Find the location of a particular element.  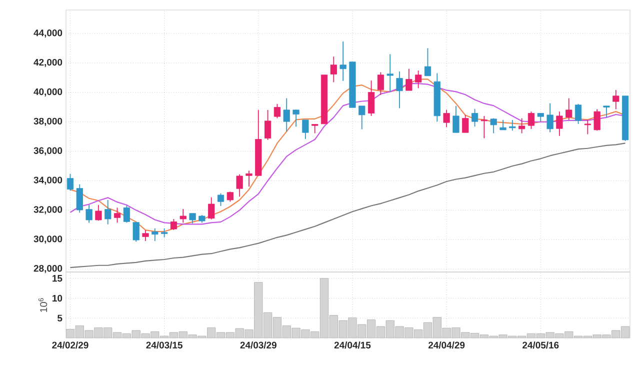

x-tick-label: 24/03/15 is located at coordinates (164, 345).